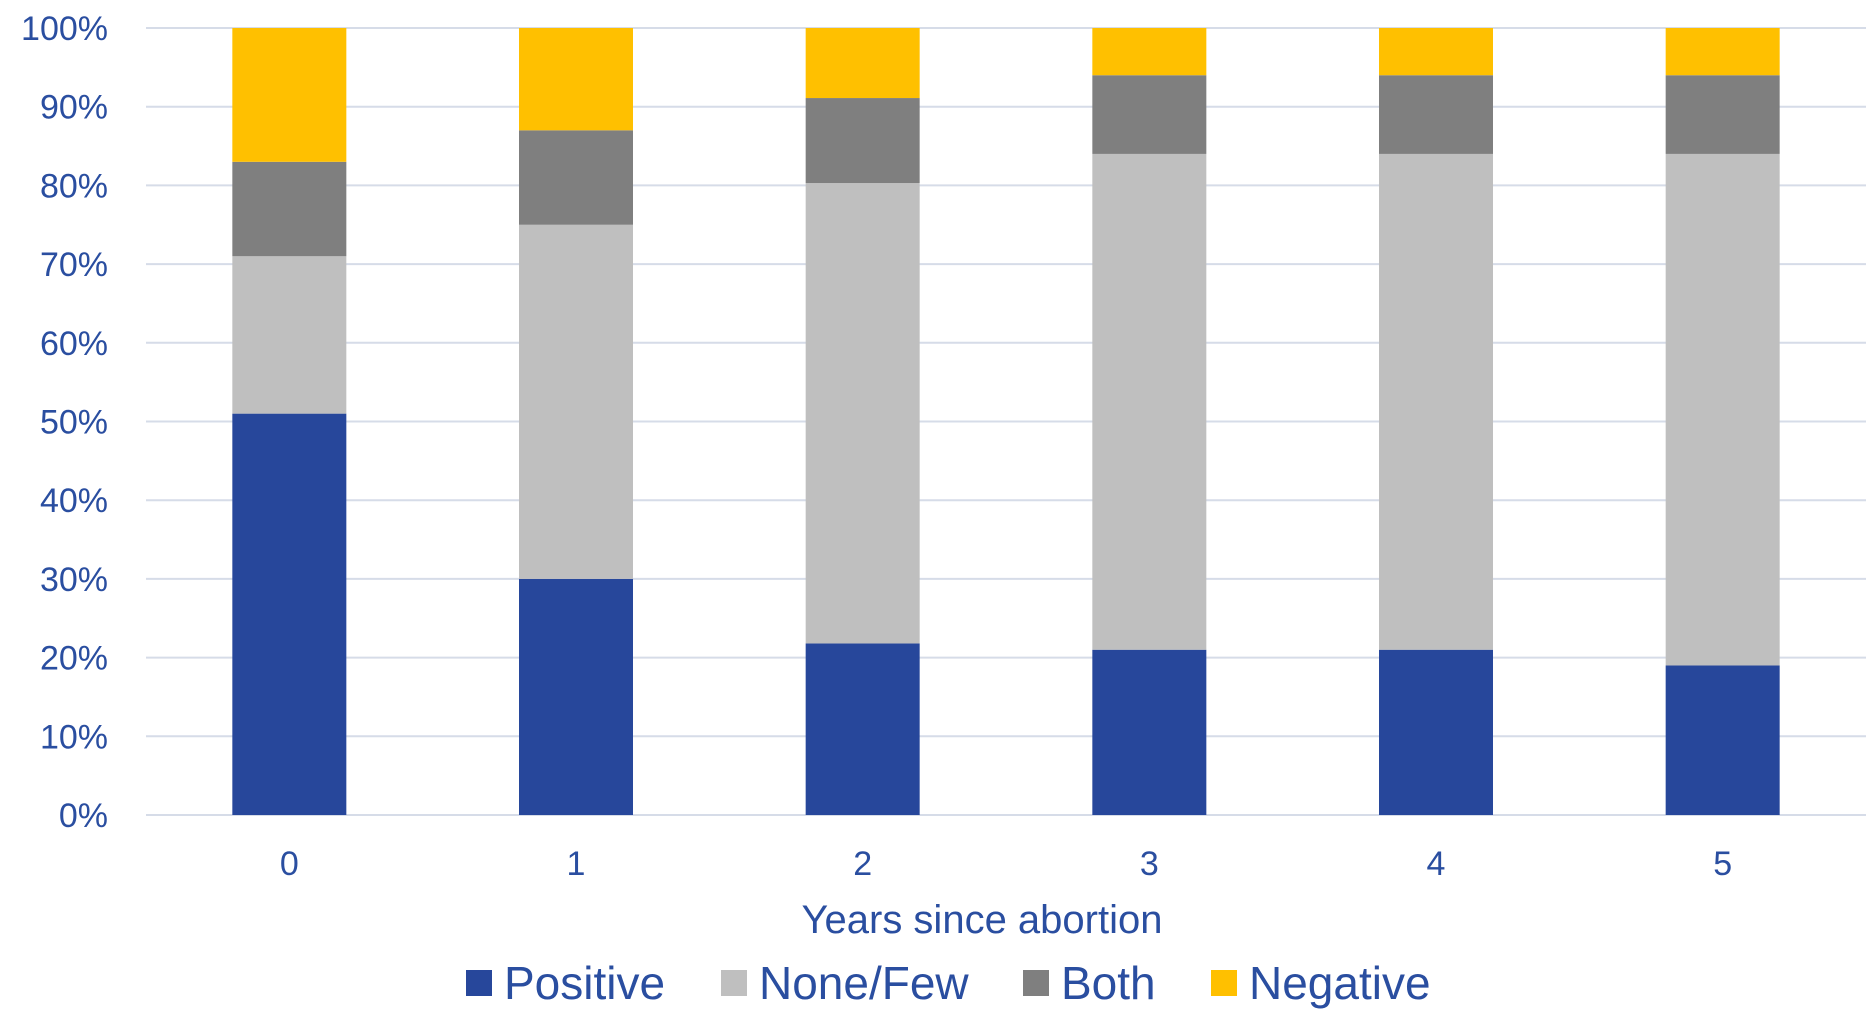  Describe the element at coordinates (74, 659) in the screenshot. I see `y-tick-label: 20%` at that location.